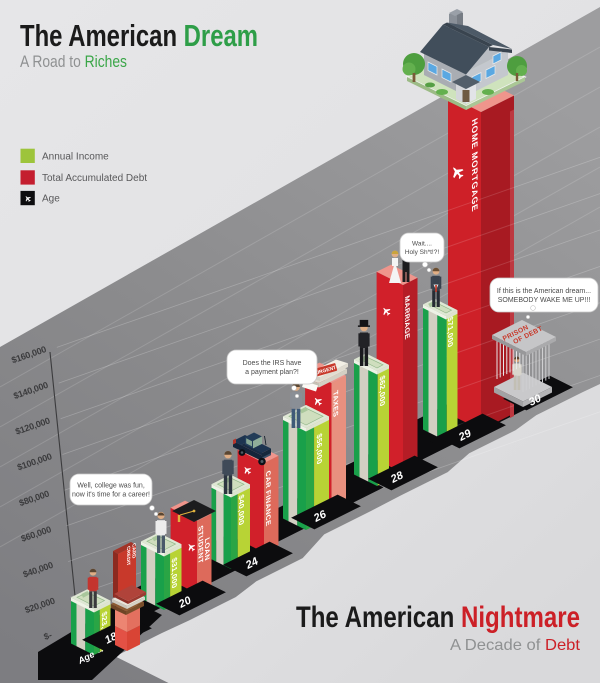 The width and height of the screenshot is (600, 683). What do you see at coordinates (268, 498) in the screenshot?
I see `svg-text: CAR FINANCE` at bounding box center [268, 498].